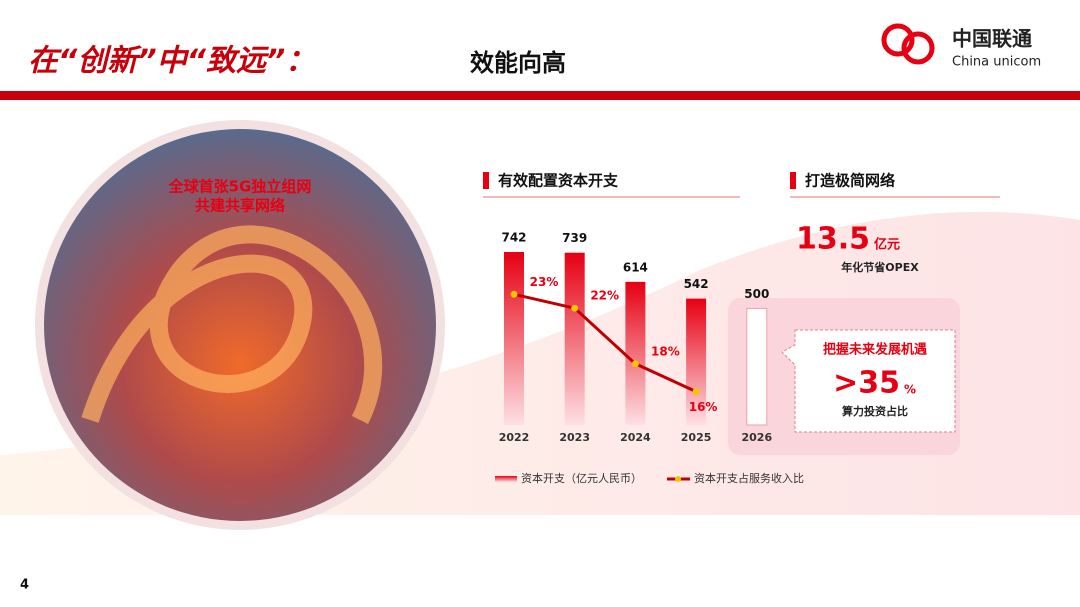  What do you see at coordinates (992, 39) in the screenshot?
I see `logo-cn: 中国联通` at bounding box center [992, 39].